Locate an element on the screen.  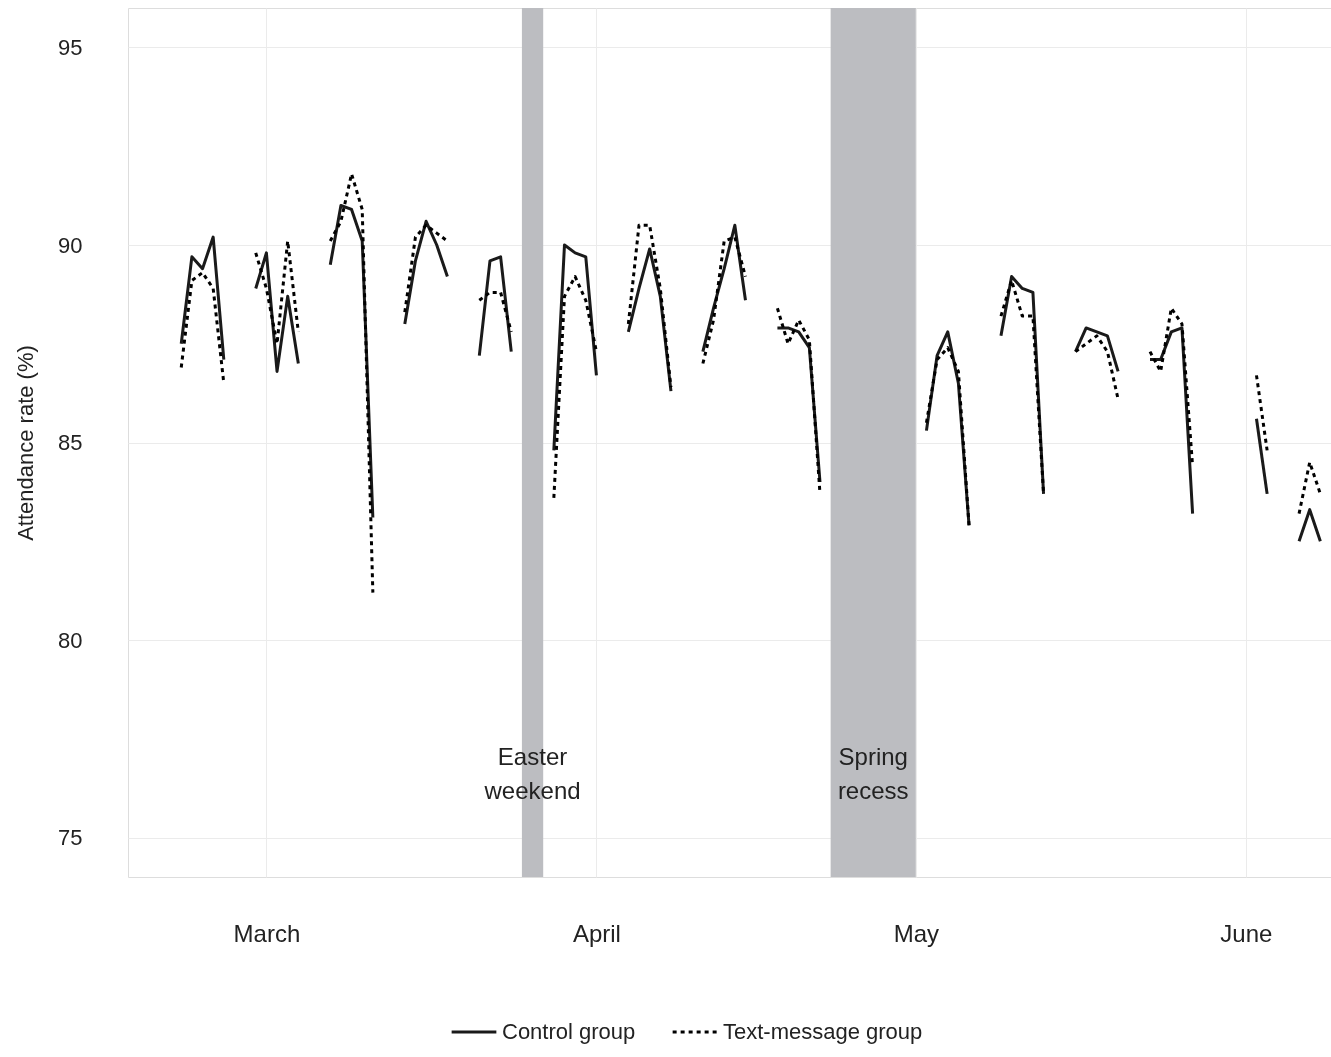
band-label: Spring recess is located at coordinates (873, 773).